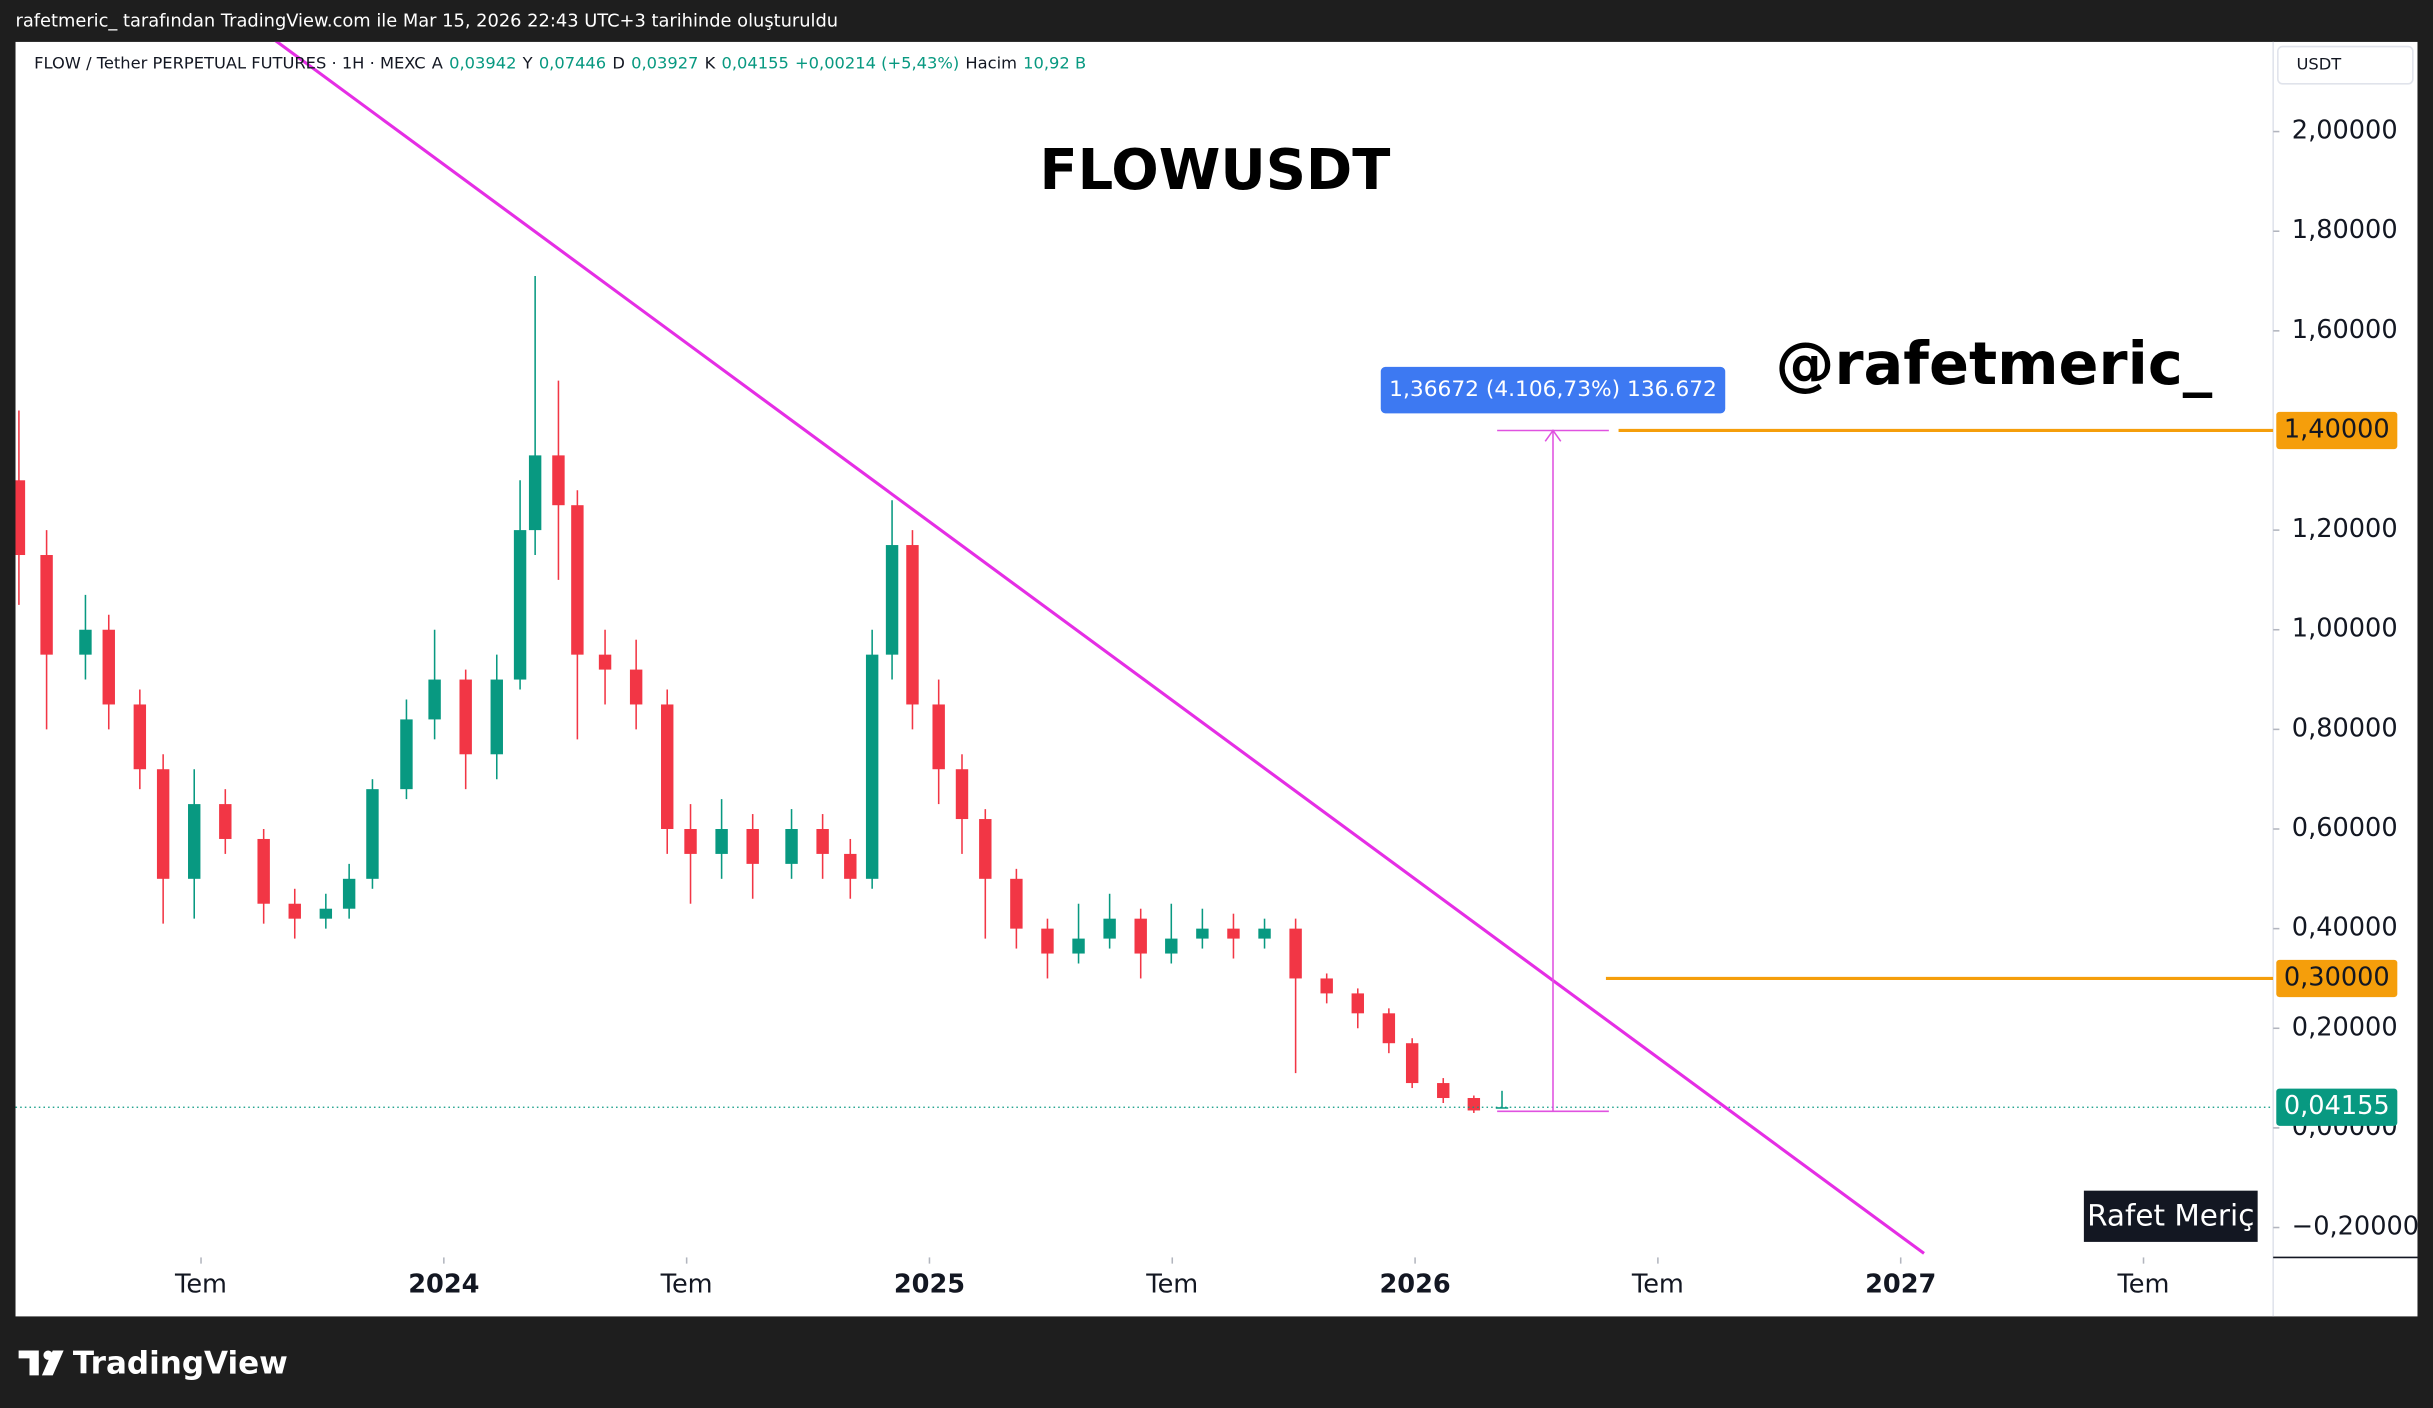 The image size is (2433, 1408). I want to click on author-tag-box, so click(2170, 1216).